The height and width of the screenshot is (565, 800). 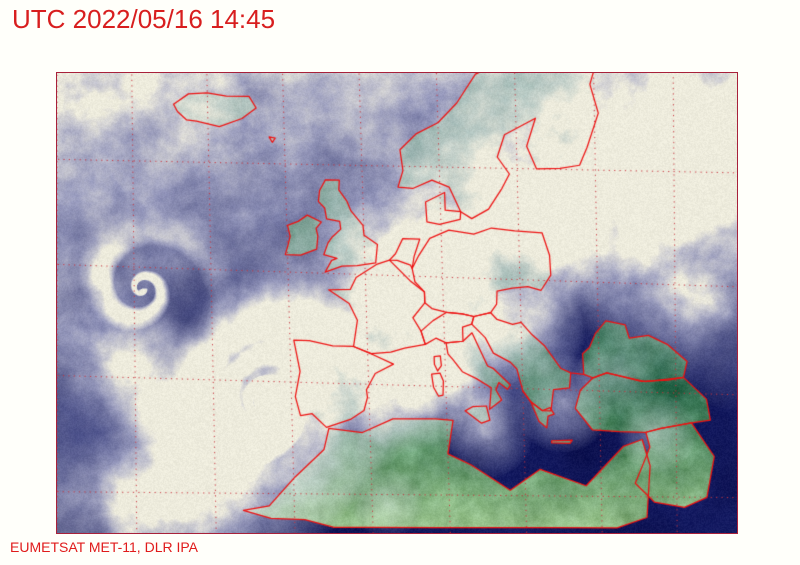 I want to click on page-title: UTC 2022/05/16 14:45, so click(x=144, y=19).